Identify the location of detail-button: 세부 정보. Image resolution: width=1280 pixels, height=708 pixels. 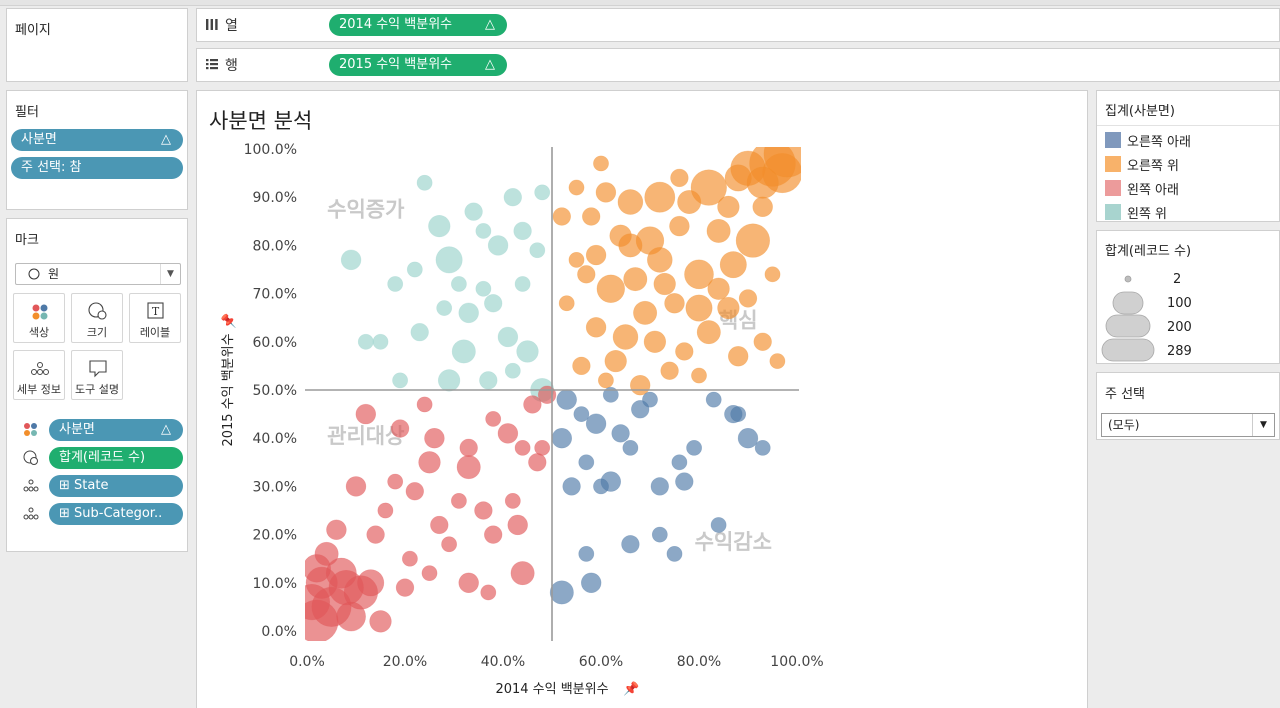
(39, 375).